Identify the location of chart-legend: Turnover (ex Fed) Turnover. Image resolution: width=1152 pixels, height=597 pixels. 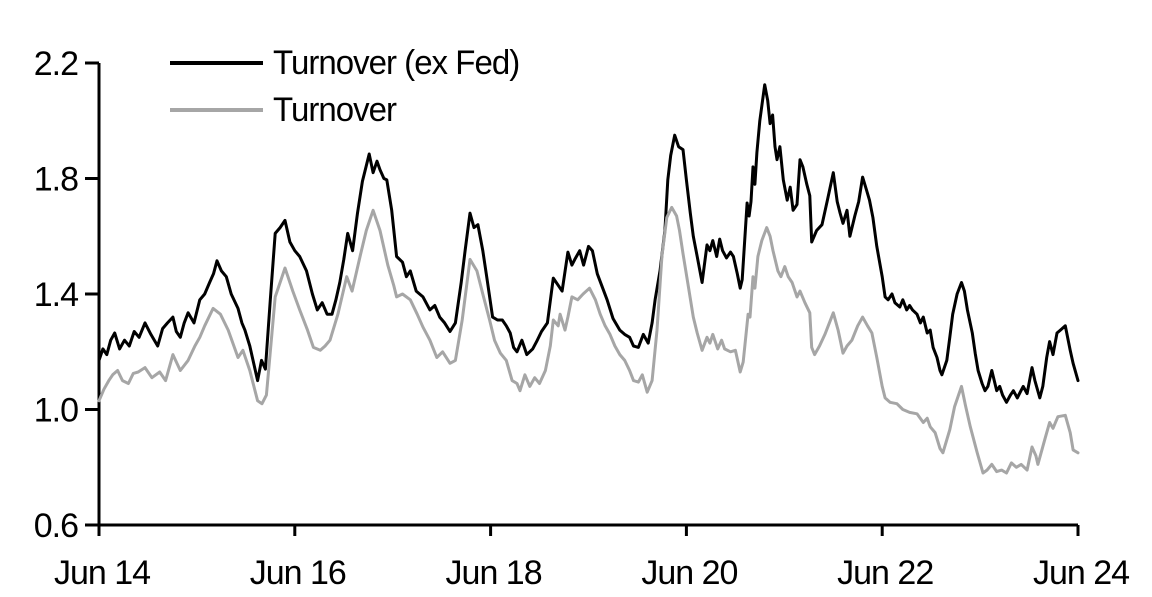
(348, 86).